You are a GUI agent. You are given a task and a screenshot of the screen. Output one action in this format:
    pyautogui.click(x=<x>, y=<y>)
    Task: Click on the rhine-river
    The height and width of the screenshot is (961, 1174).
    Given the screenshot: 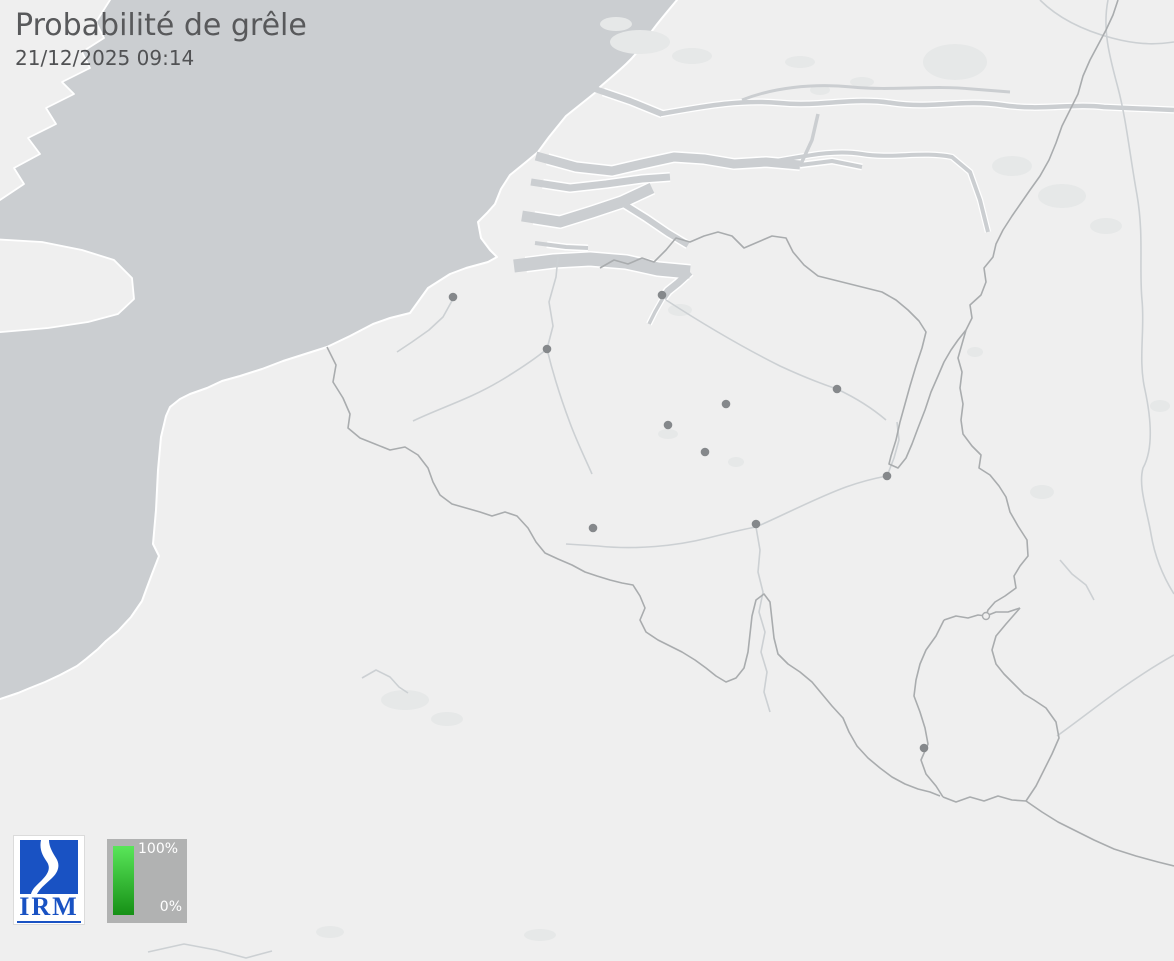 What is the action you would take?
    pyautogui.click(x=1139, y=297)
    